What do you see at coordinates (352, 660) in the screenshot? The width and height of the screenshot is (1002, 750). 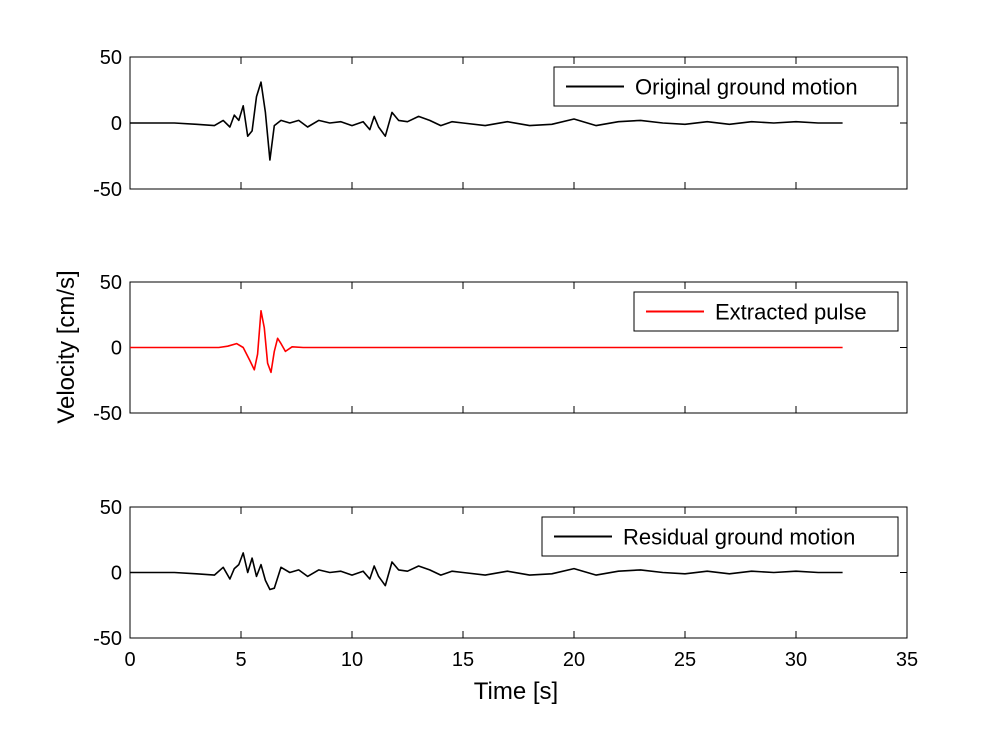 I see `x-tick-label: 10` at bounding box center [352, 660].